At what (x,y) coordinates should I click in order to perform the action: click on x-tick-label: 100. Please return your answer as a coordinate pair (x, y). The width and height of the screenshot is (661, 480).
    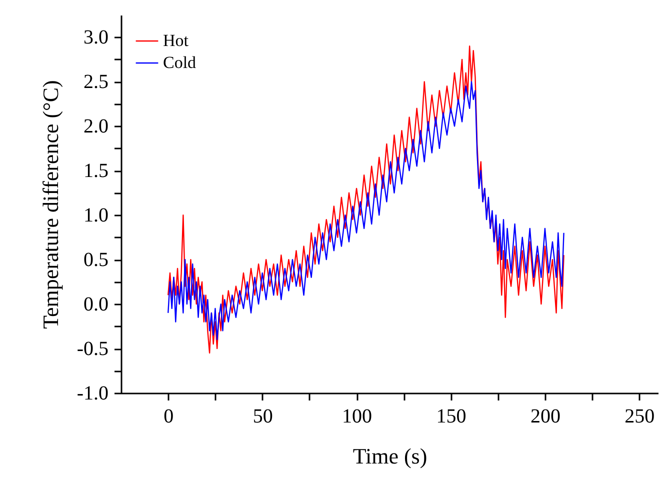
    Looking at the image, I should click on (357, 417).